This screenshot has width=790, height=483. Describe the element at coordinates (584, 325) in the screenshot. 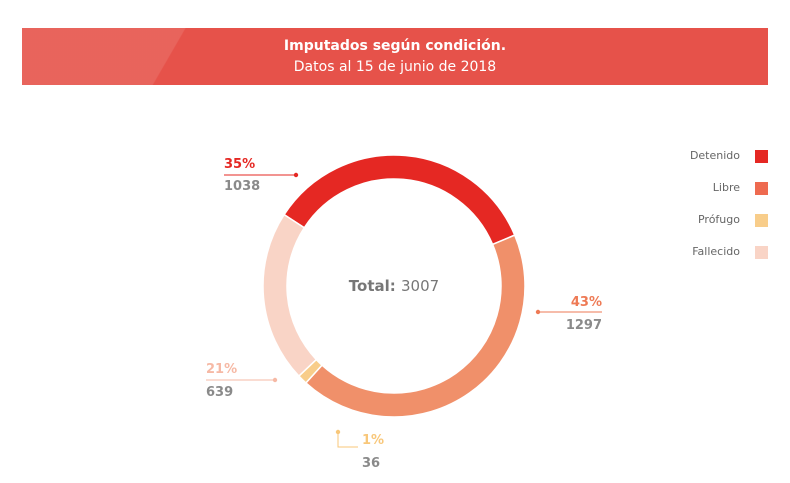

I see `count-label-libre: 1297` at that location.